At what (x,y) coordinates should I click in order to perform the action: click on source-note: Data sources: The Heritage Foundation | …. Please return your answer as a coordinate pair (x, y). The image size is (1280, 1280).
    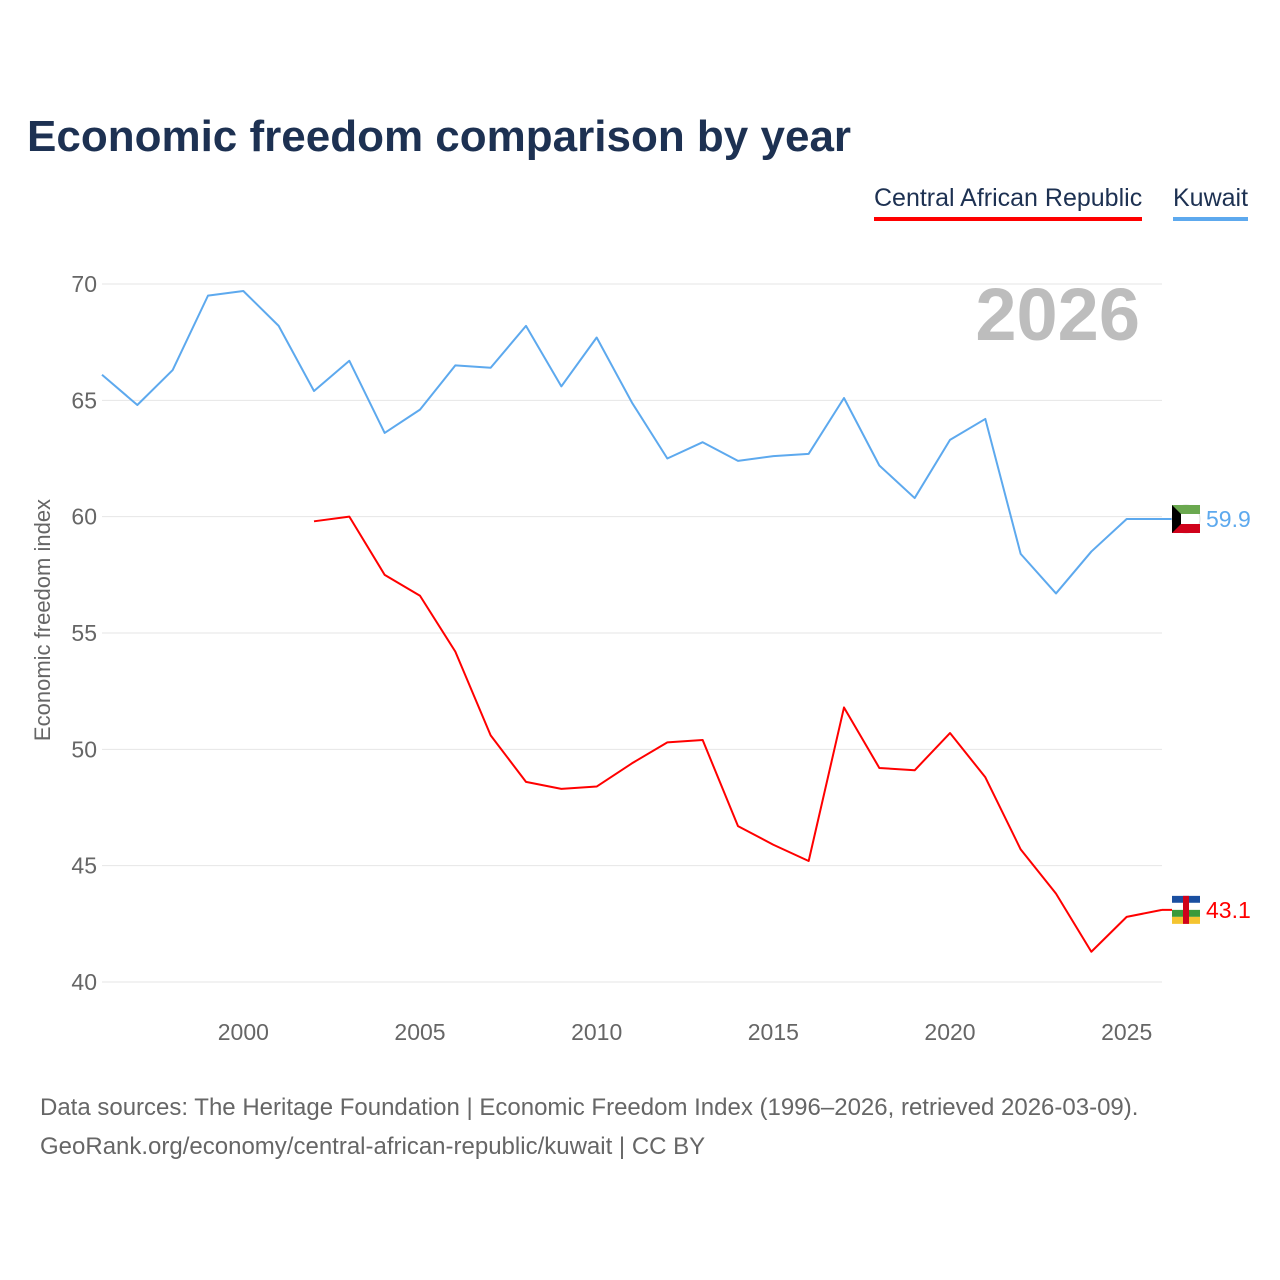
    Looking at the image, I should click on (589, 1127).